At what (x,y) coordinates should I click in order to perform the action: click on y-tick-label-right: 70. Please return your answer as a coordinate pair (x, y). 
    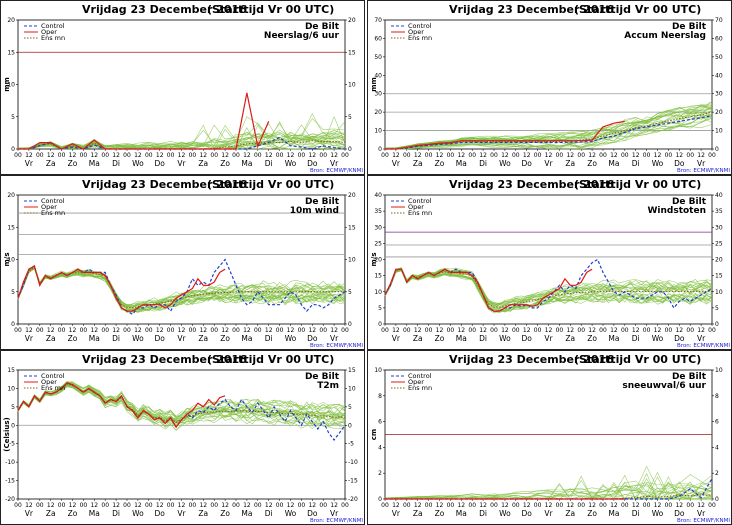
    Looking at the image, I should click on (719, 20).